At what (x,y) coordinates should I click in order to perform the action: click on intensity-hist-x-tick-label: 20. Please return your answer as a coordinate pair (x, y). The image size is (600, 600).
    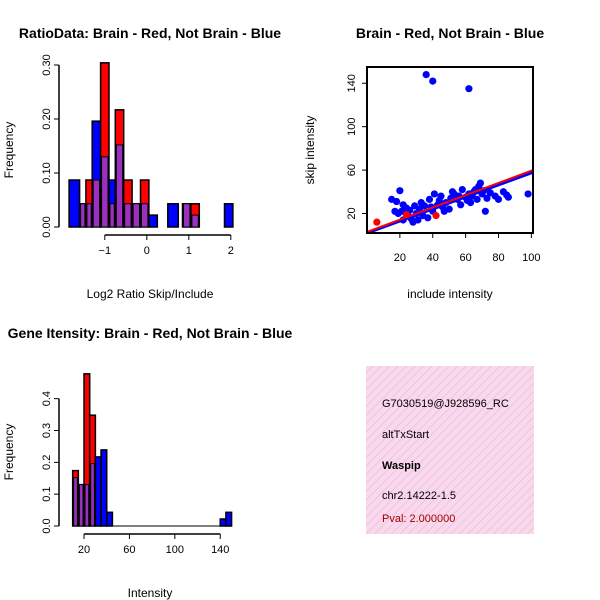
    Looking at the image, I should click on (84, 550).